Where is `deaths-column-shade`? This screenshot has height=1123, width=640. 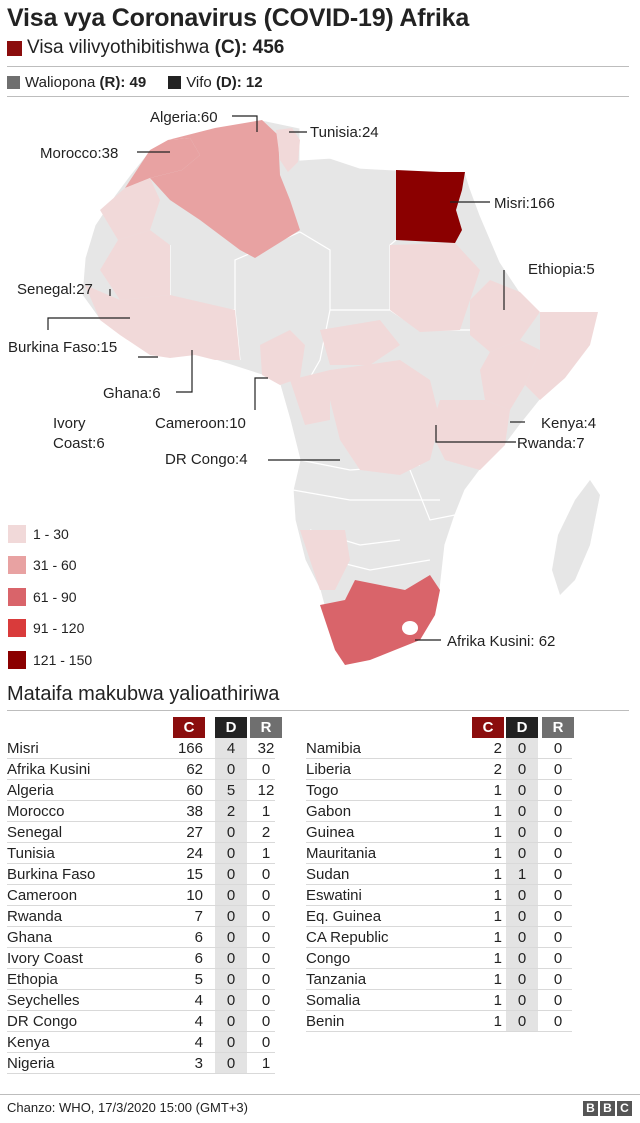 deaths-column-shade is located at coordinates (522, 885).